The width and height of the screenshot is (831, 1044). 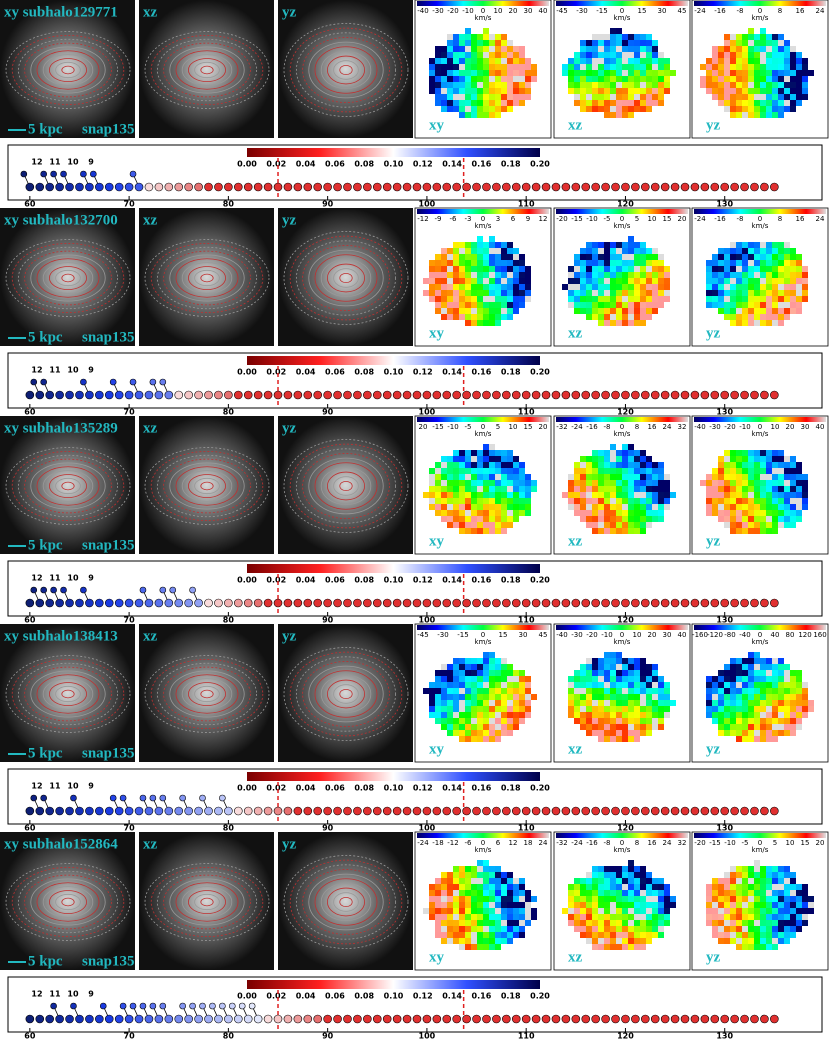 What do you see at coordinates (713, 749) in the screenshot?
I see `map-label: yz` at bounding box center [713, 749].